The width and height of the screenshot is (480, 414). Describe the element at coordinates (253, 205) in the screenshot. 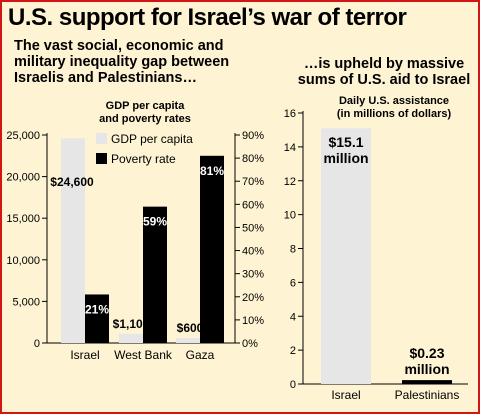

I see `right-tick-label: 60%` at that location.